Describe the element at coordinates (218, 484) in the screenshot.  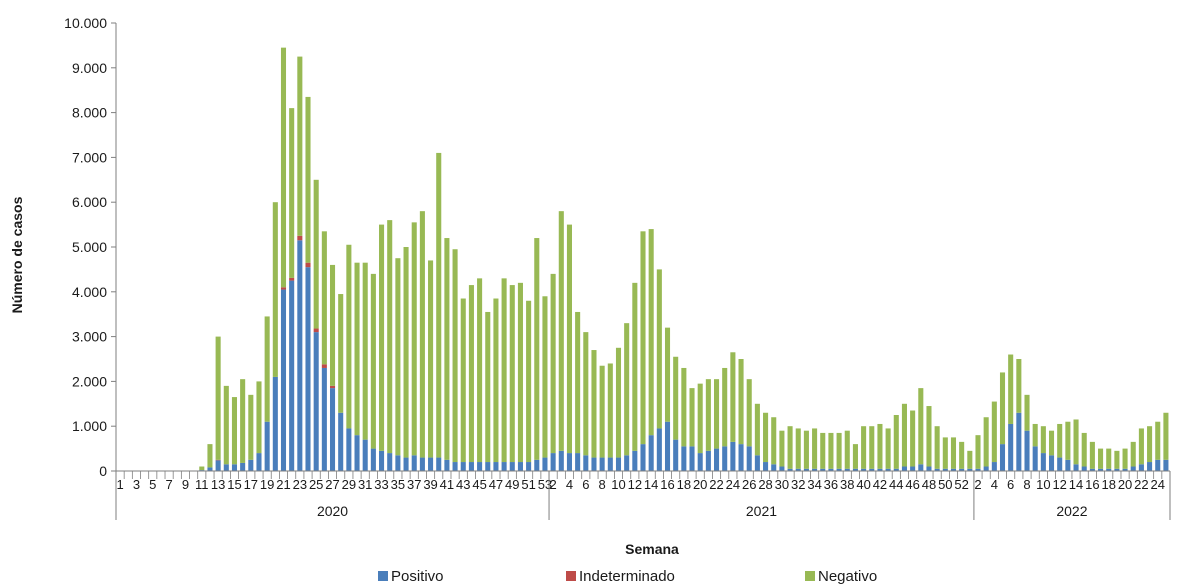
I see `x-tick-label: 13` at that location.